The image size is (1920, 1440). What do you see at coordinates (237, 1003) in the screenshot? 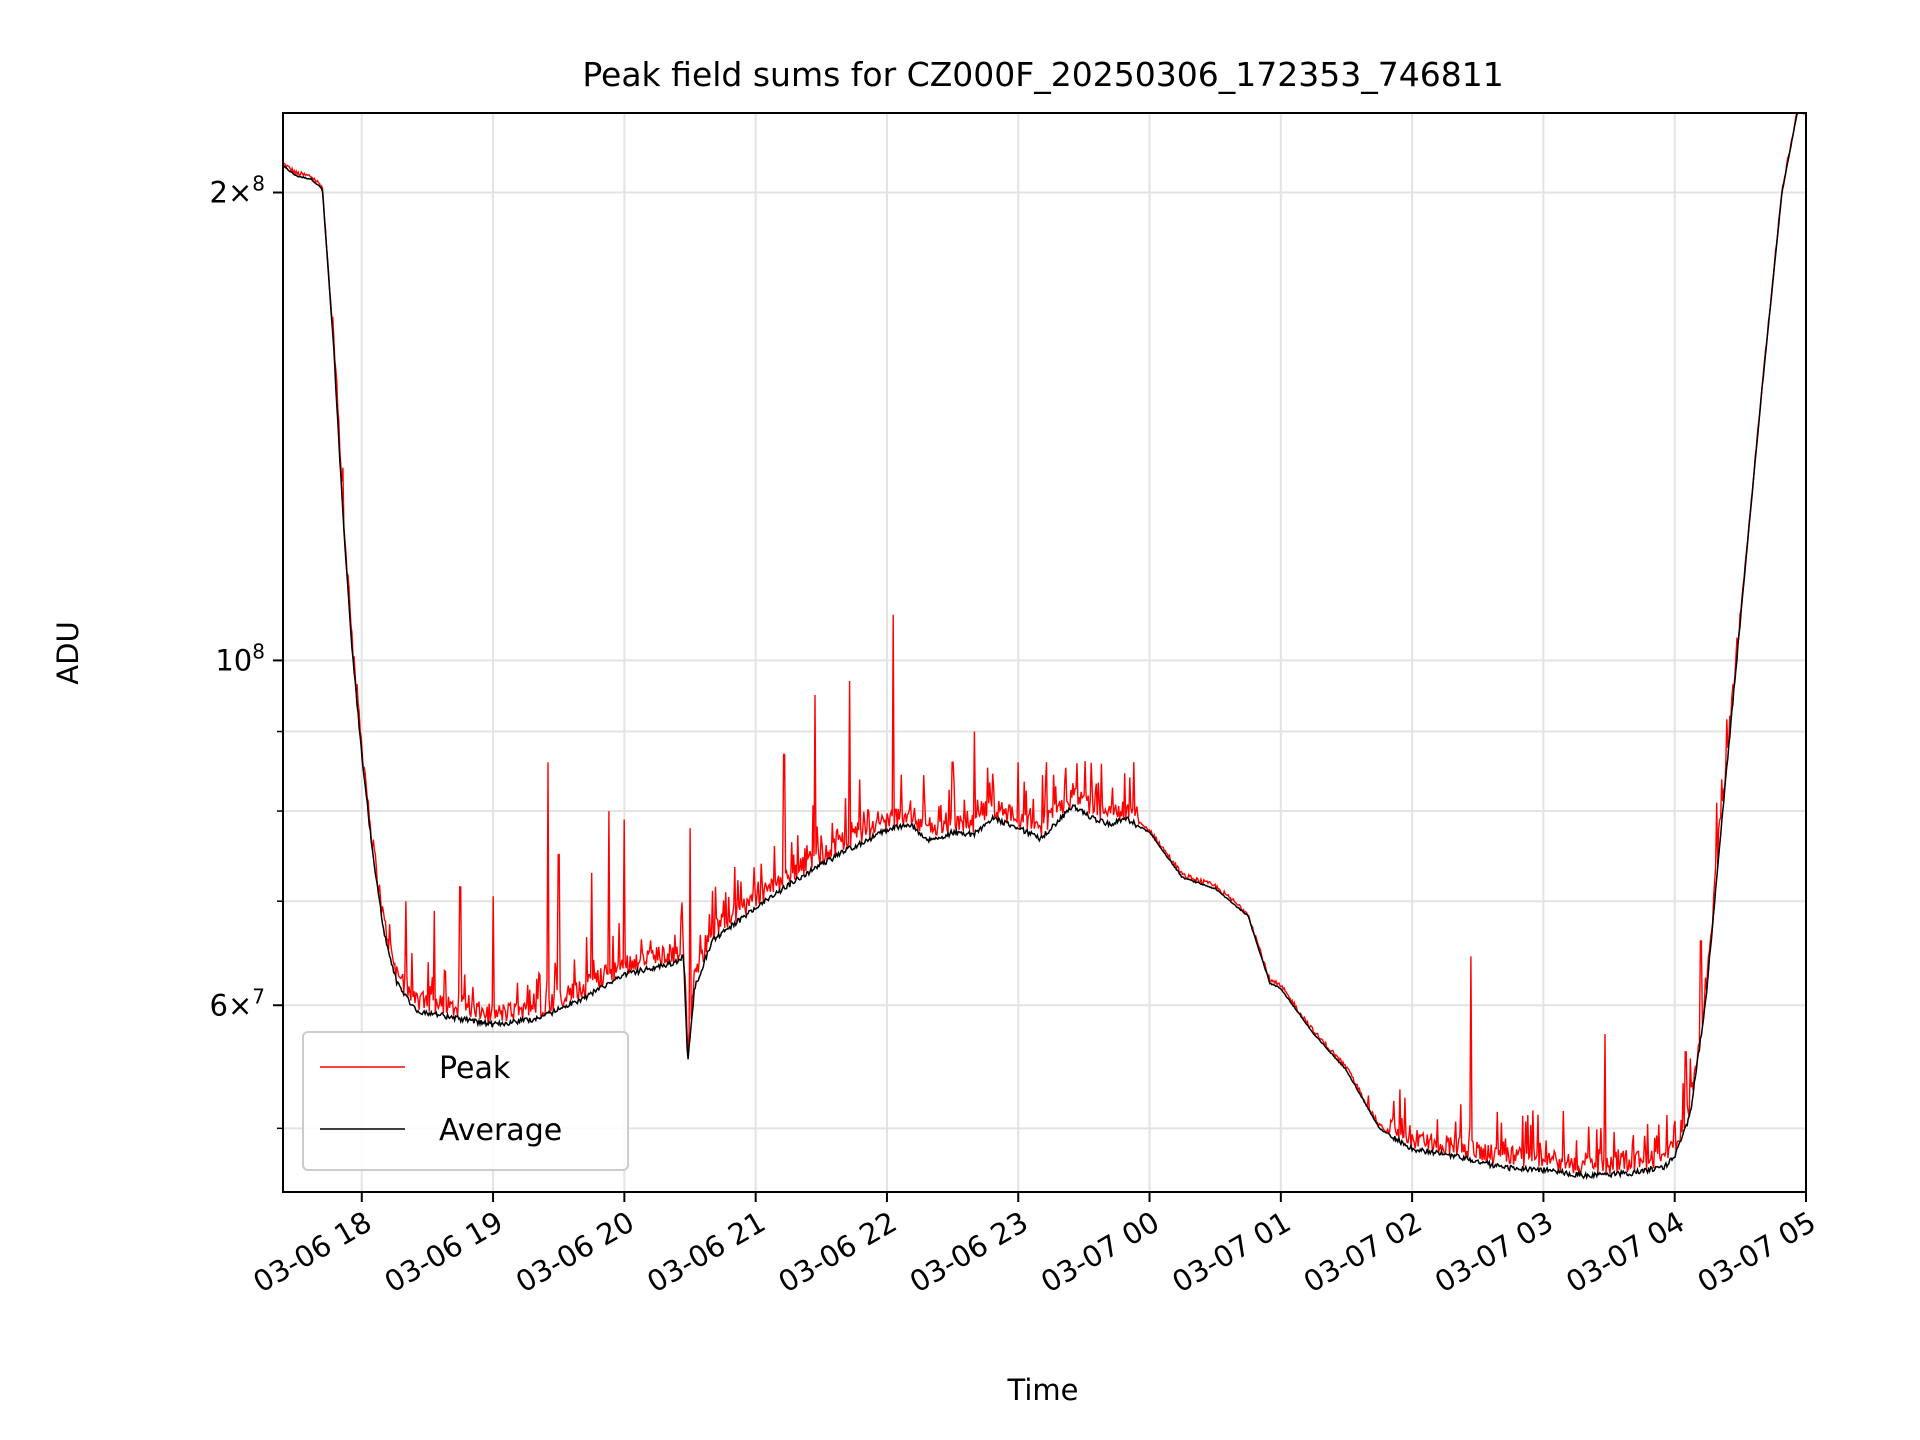
I see `y-tick-label: 6×7` at bounding box center [237, 1003].